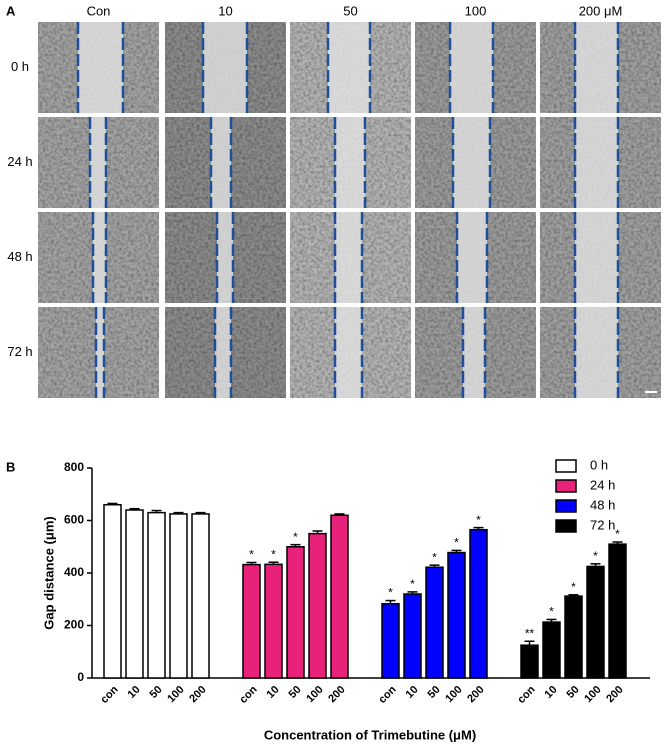  Describe the element at coordinates (74, 520) in the screenshot. I see `y-tick-label: 600` at that location.